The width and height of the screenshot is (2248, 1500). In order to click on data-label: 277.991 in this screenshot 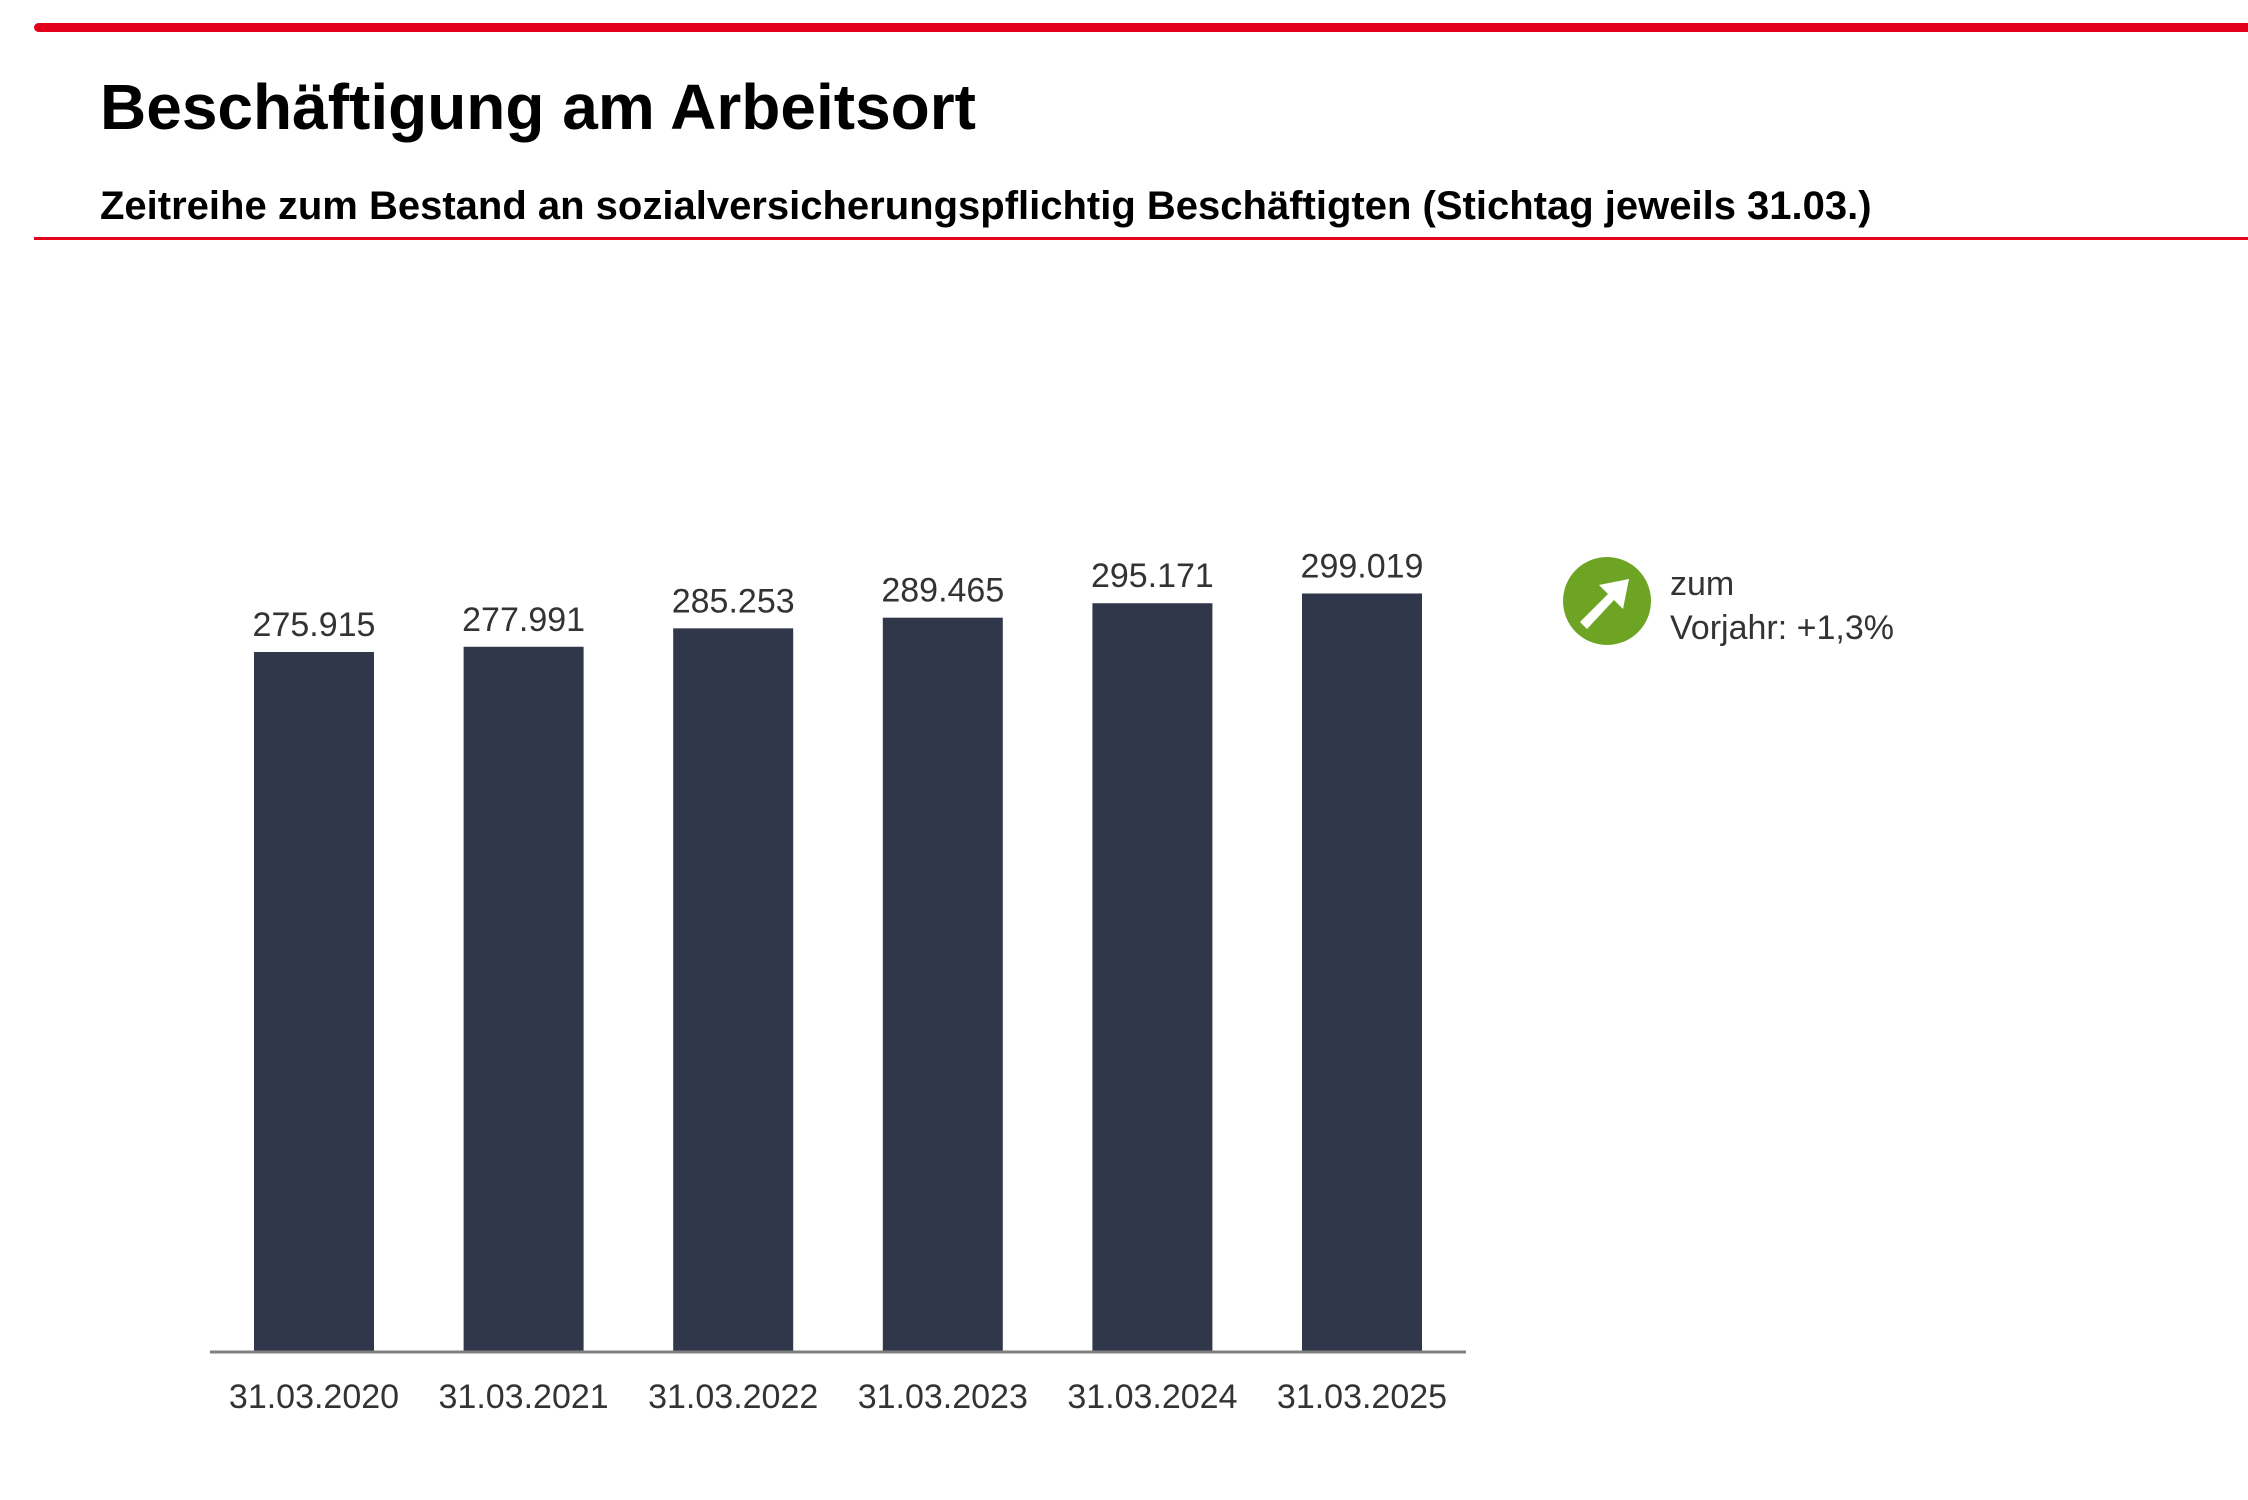, I will do `click(523, 620)`.